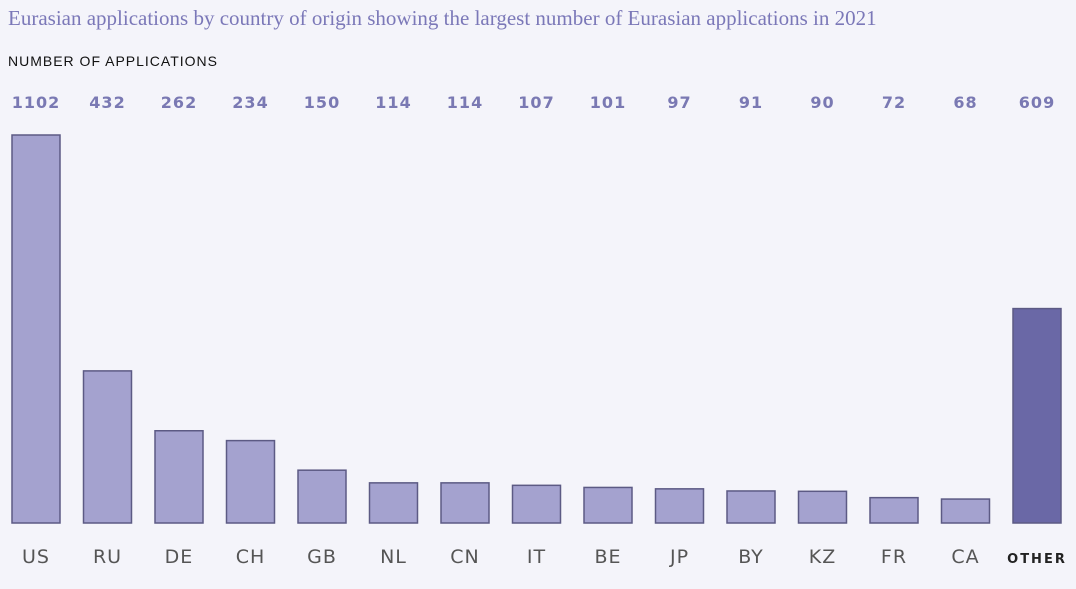  Describe the element at coordinates (894, 557) in the screenshot. I see `category-label-fr: FR` at that location.